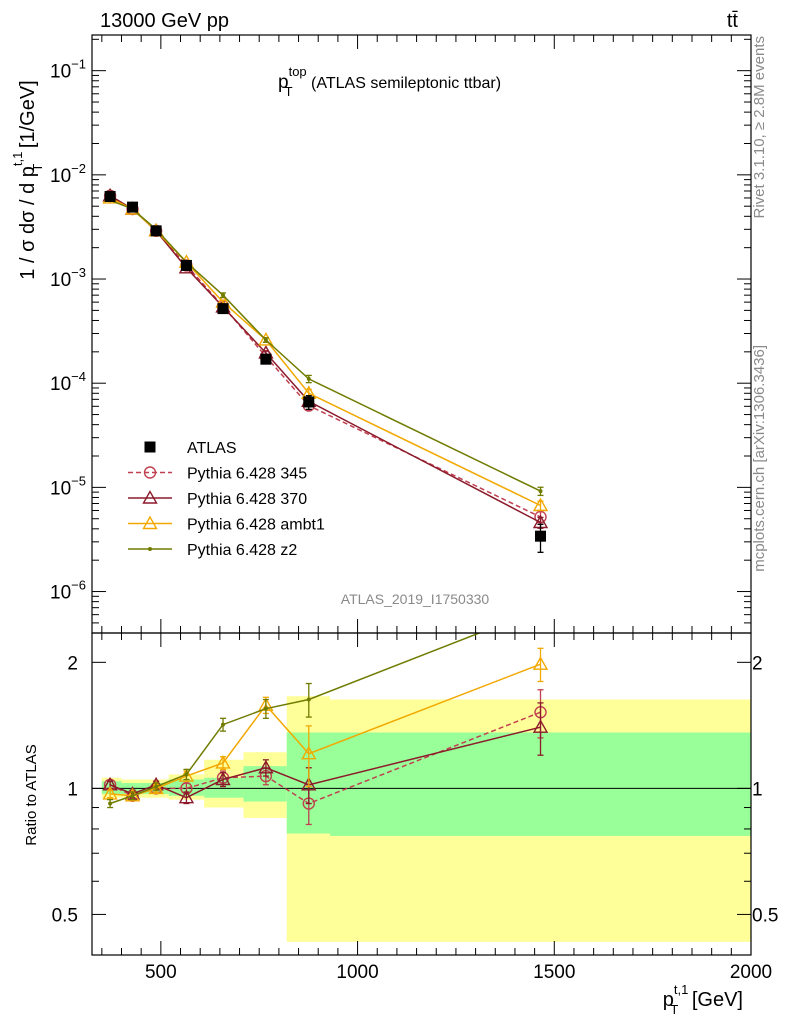 Image resolution: width=786 pixels, height=1024 pixels. Describe the element at coordinates (757, 789) in the screenshot. I see `ratio-y-tick-label-right: 1` at that location.